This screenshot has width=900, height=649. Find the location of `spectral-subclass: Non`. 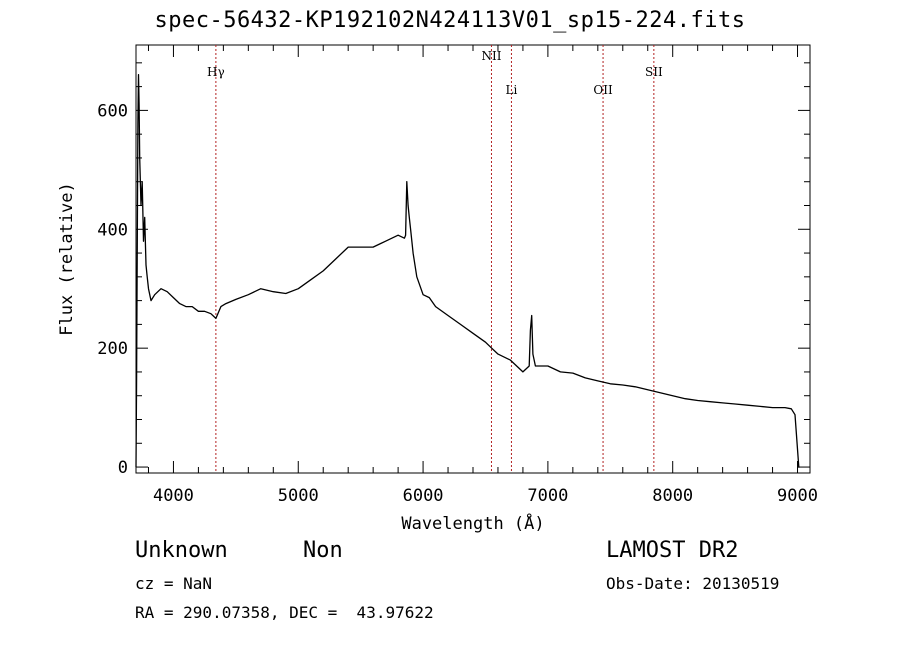

spectral-subclass: Non is located at coordinates (323, 550).